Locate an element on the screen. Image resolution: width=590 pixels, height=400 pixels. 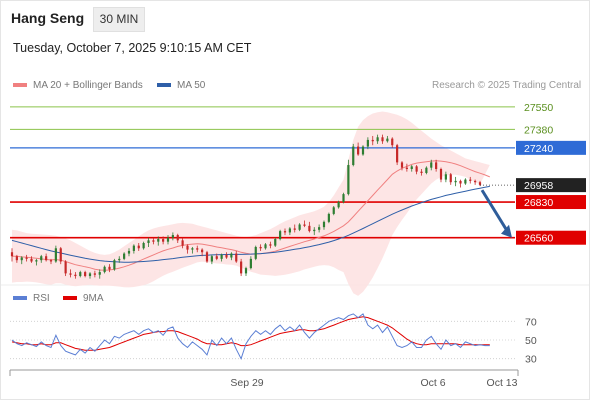
copyright: Research © 2025 Trading Central is located at coordinates (507, 85).